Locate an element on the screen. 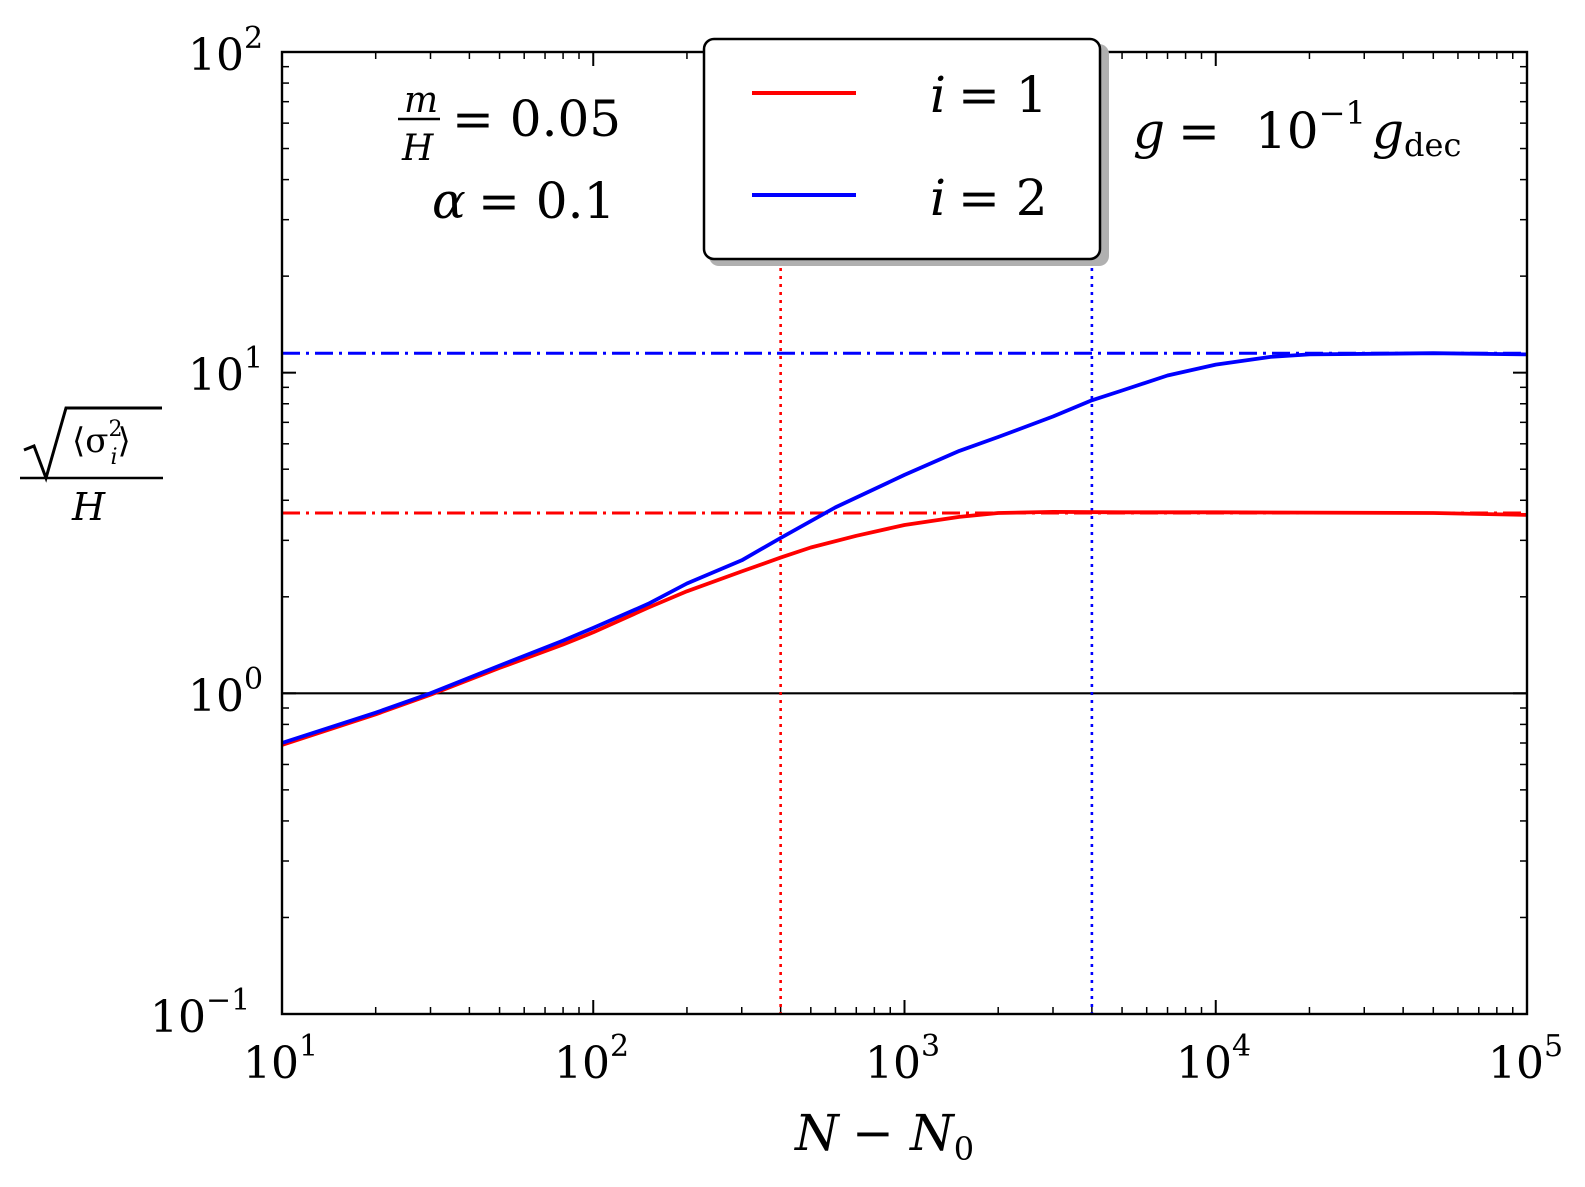 The image size is (1585, 1187). legend: i = 1 i = 2 is located at coordinates (905, 151).